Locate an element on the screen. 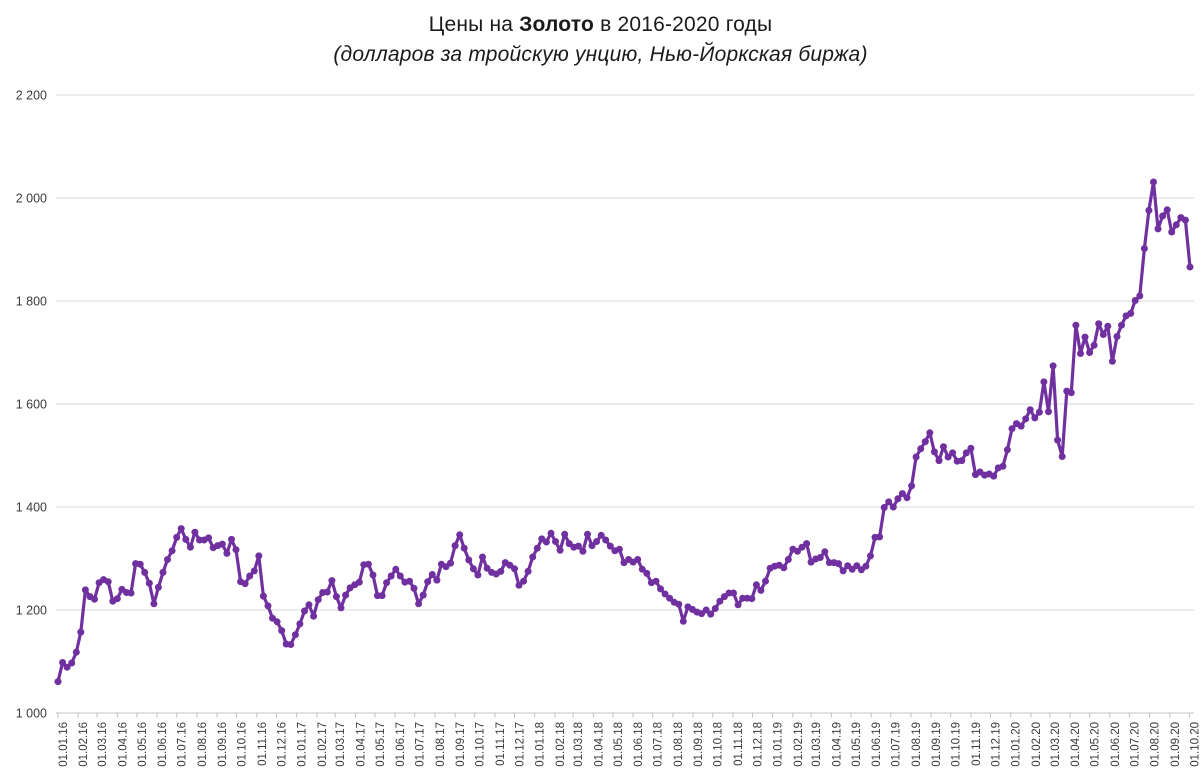 Image resolution: width=1201 pixels, height=779 pixels. chart-title-prefix: Цены на is located at coordinates (474, 24).